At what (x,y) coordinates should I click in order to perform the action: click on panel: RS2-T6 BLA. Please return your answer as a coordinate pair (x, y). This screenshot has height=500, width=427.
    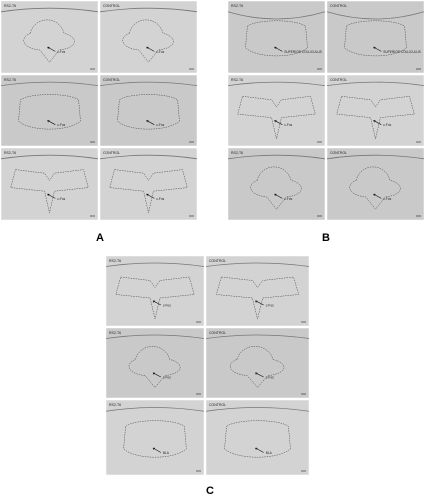
    Looking at the image, I should click on (155, 437).